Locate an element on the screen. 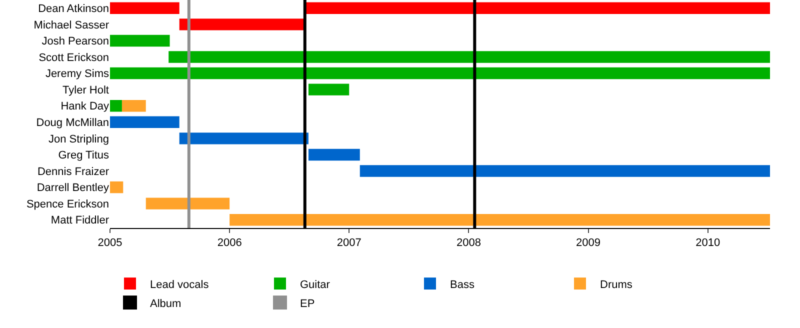 The width and height of the screenshot is (800, 328). legend-label: Bass is located at coordinates (462, 284).